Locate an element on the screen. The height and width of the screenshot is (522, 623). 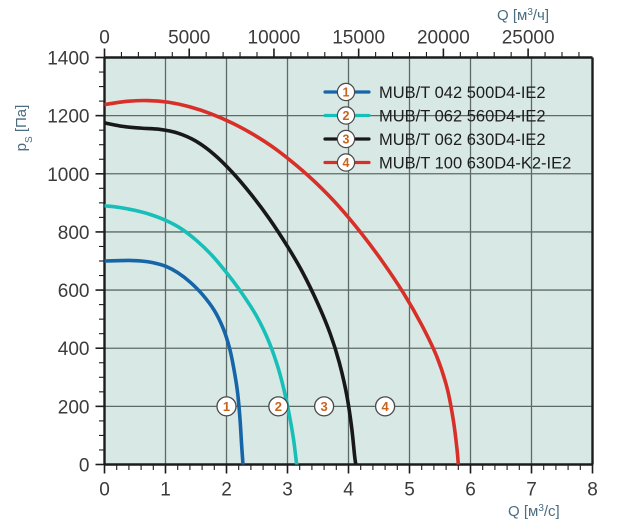
x-top-axis-title: Q [м3/ч] is located at coordinates (523, 16).